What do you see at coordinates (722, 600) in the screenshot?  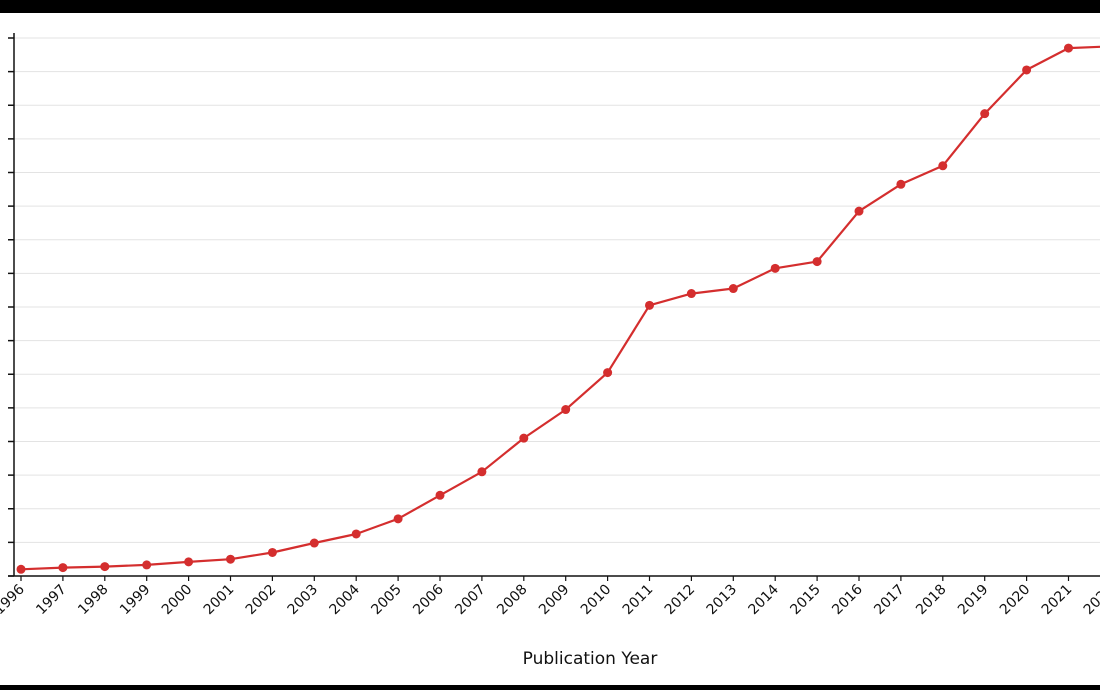 I see `x-tick-label: 2013` at bounding box center [722, 600].